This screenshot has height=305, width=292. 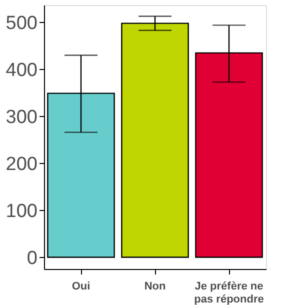 What do you see at coordinates (155, 286) in the screenshot?
I see `x-tick-label: Non` at bounding box center [155, 286].